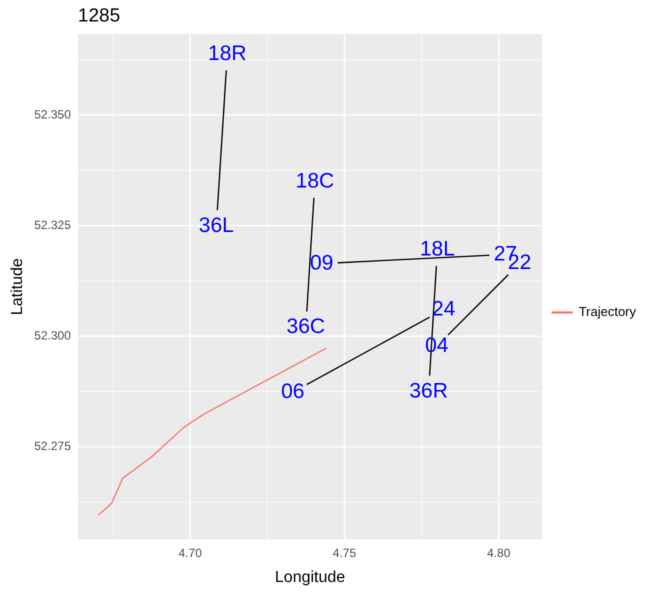 This screenshot has width=656, height=599. What do you see at coordinates (499, 553) in the screenshot?
I see `x-tick-label: 4.80` at bounding box center [499, 553].